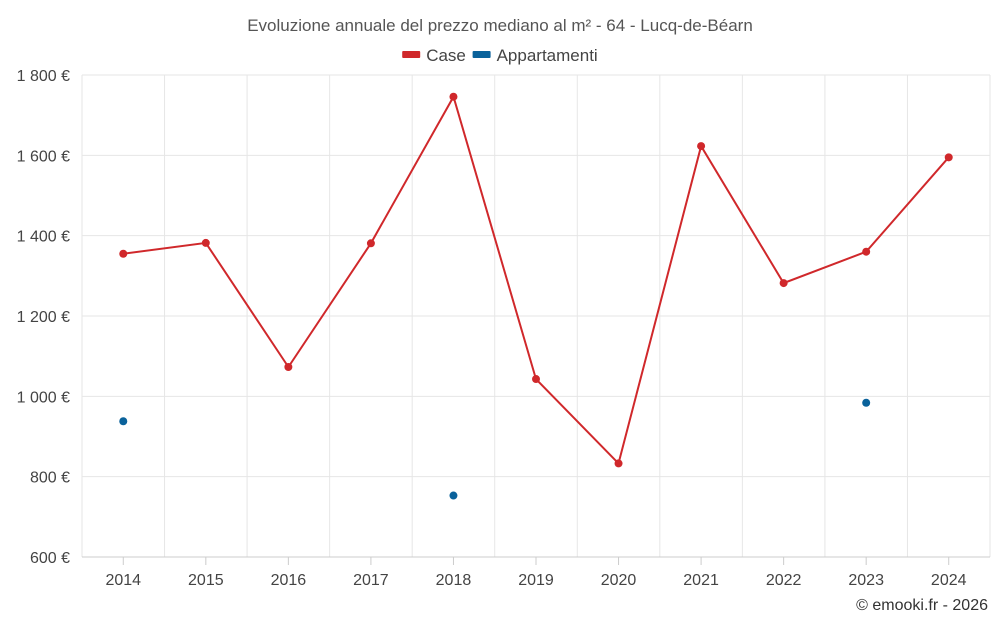 The image size is (1000, 630). I want to click on x-tick-label: 2016, so click(289, 580).